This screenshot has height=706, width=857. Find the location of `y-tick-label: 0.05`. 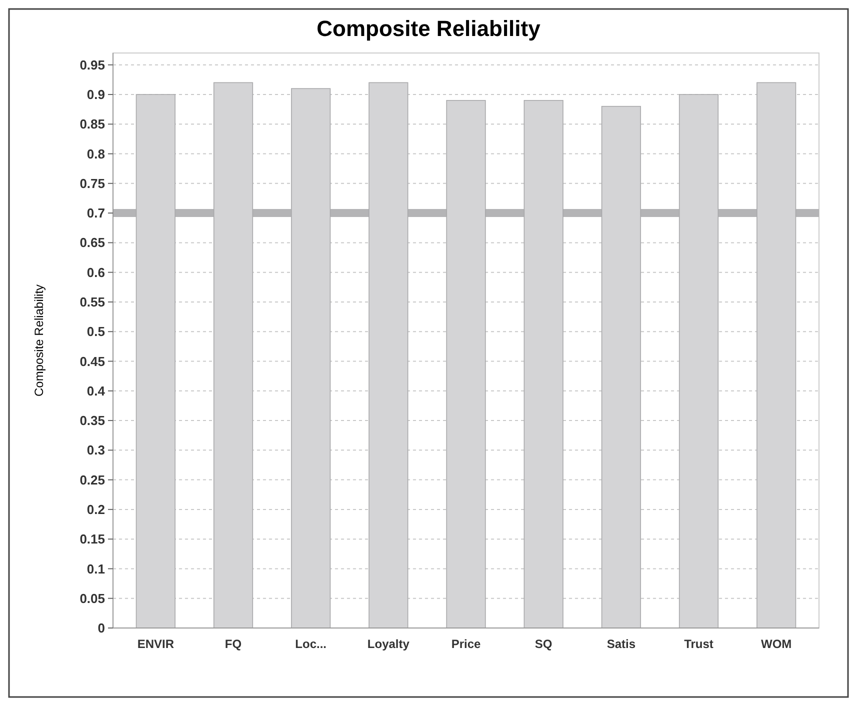

y-tick-label: 0.05 is located at coordinates (92, 598).